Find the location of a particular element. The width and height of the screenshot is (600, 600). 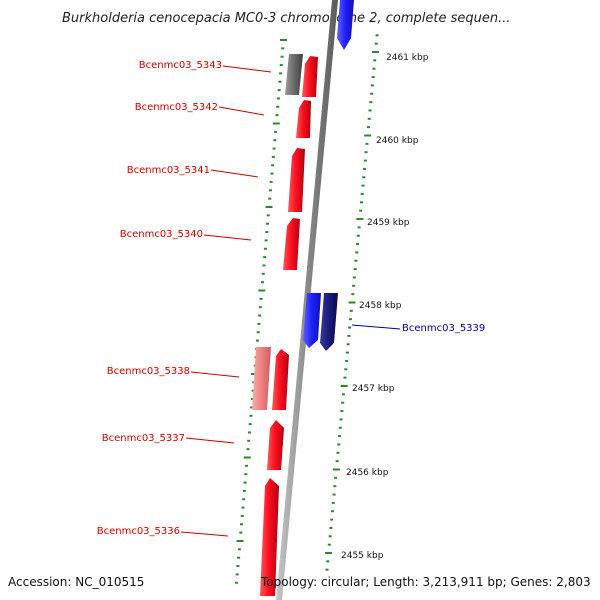

gene-label: Bcenmc03_5336 is located at coordinates (138, 531).